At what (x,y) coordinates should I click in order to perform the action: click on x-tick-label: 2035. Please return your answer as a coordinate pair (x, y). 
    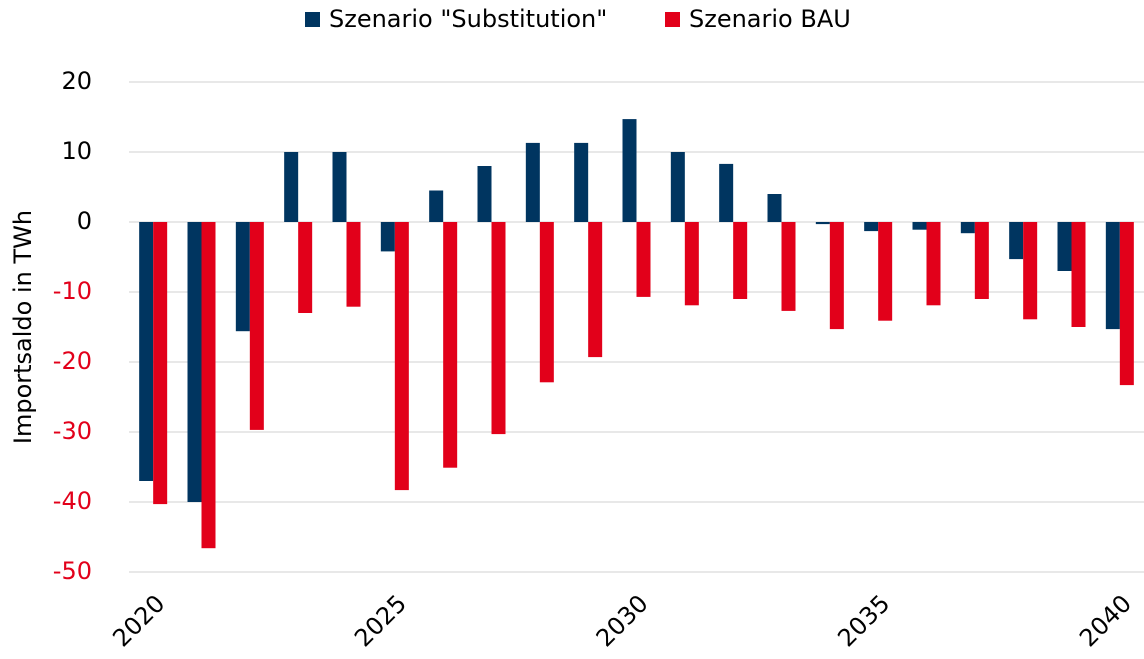
    Looking at the image, I should click on (863, 620).